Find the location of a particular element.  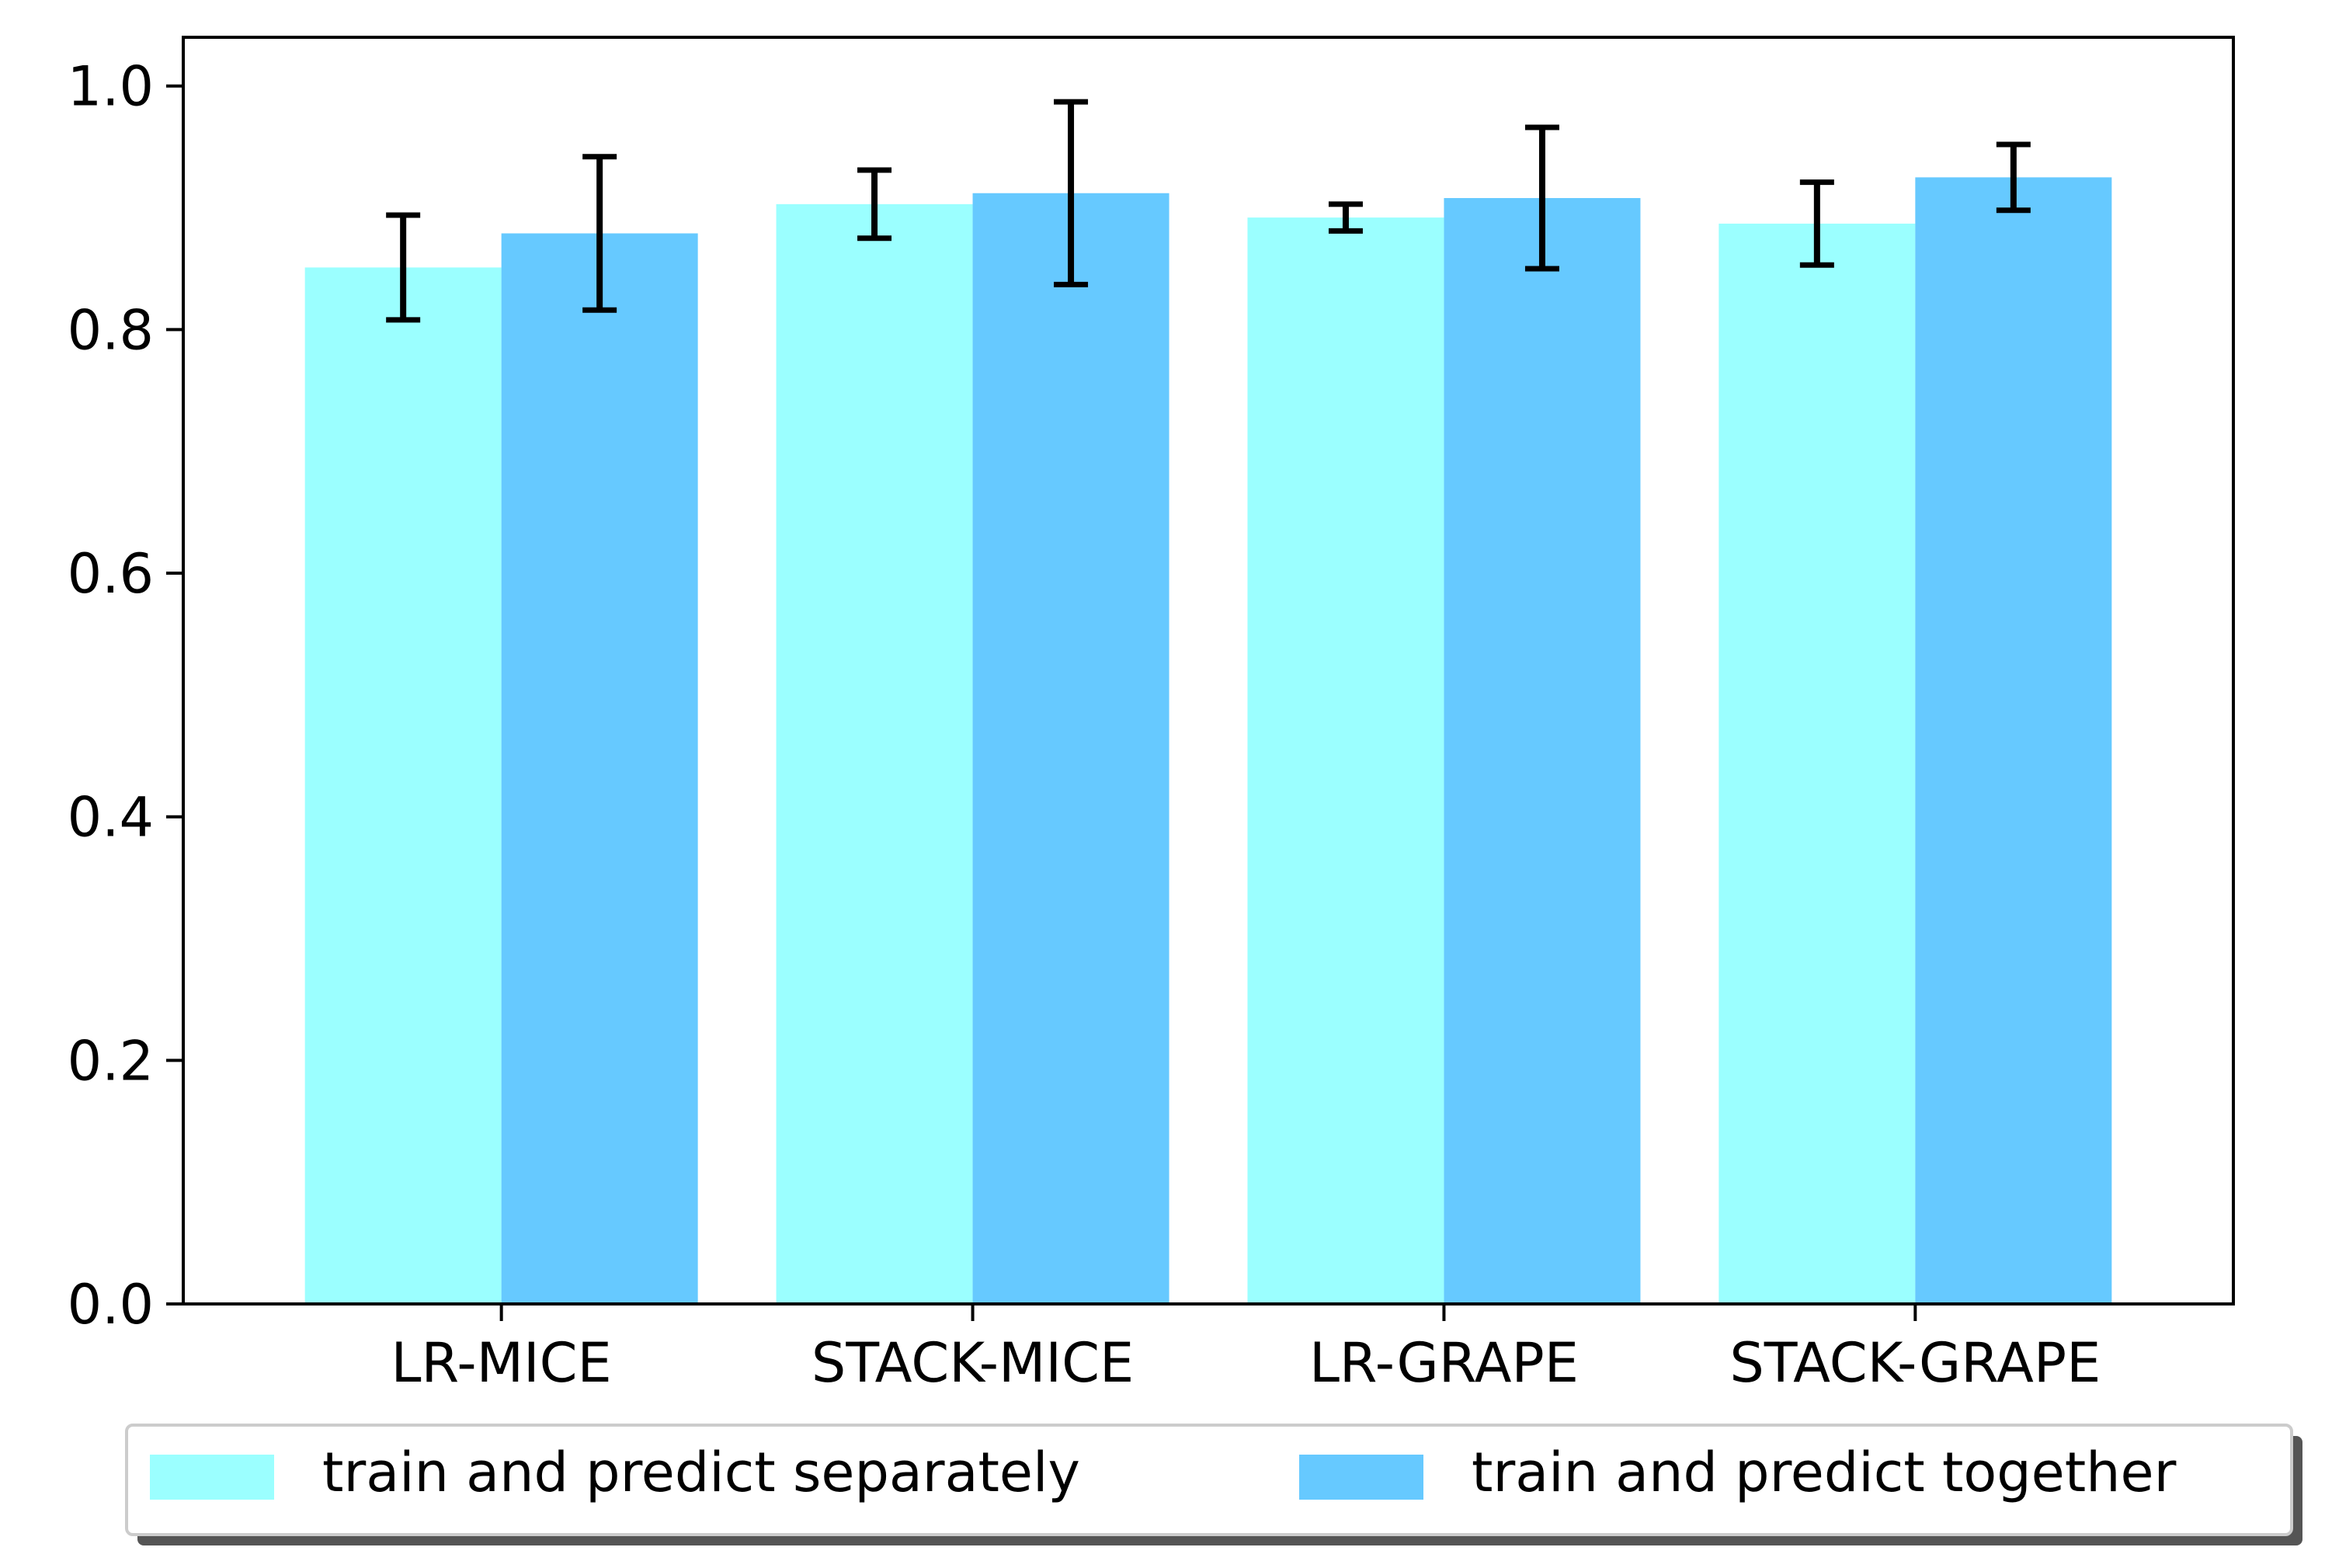

error-bars-layer is located at coordinates (1208, 211).